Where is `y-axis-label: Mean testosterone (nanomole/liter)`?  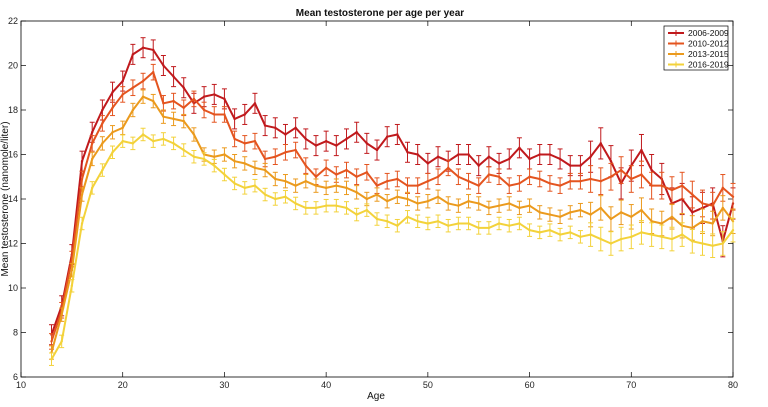 y-axis-label: Mean testosterone (nanomole/liter) is located at coordinates (5, 198).